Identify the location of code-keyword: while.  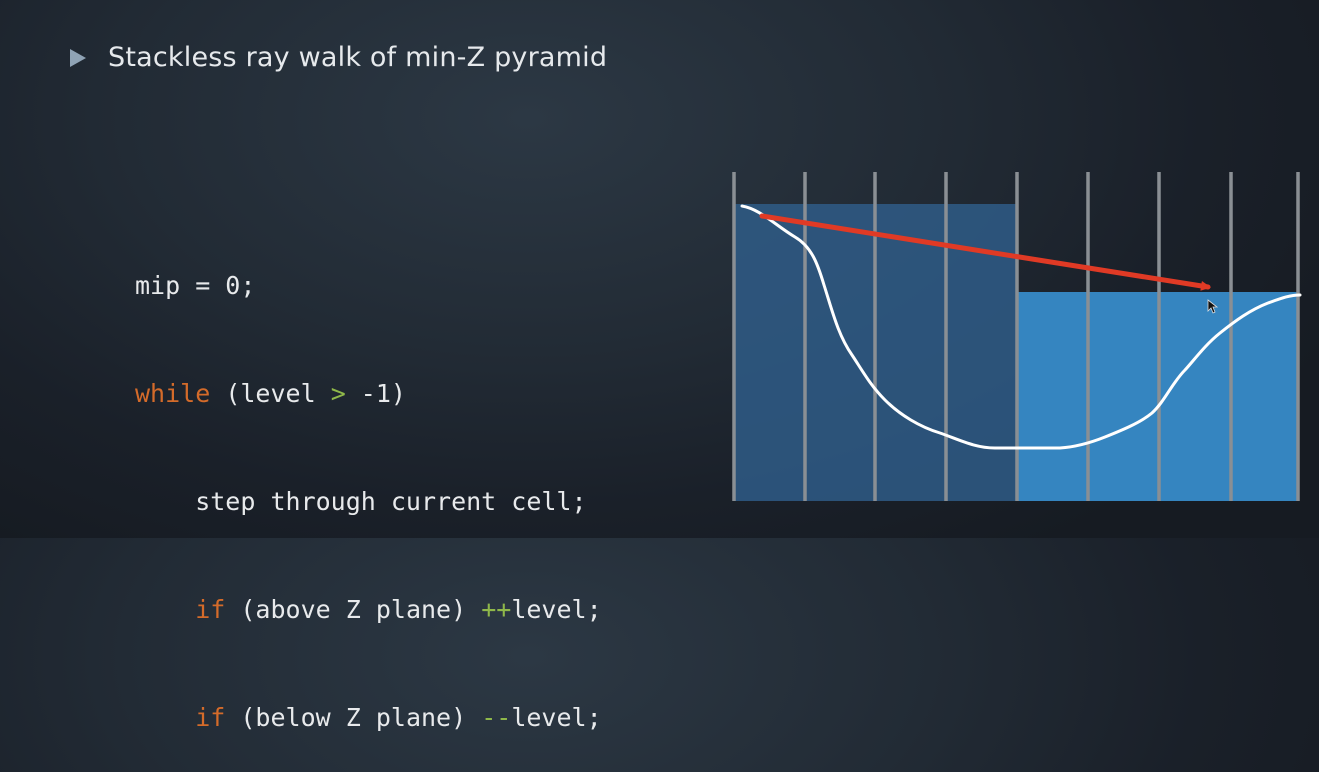
(173, 393).